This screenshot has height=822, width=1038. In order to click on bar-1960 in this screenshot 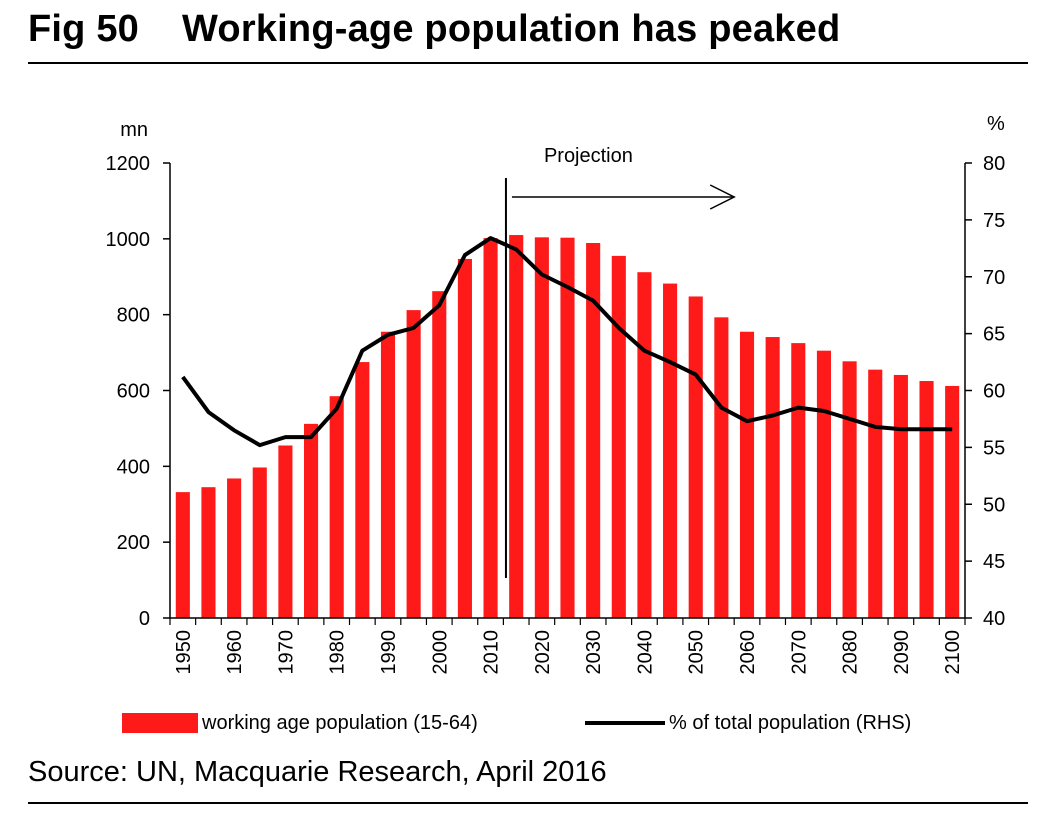, I will do `click(234, 548)`.